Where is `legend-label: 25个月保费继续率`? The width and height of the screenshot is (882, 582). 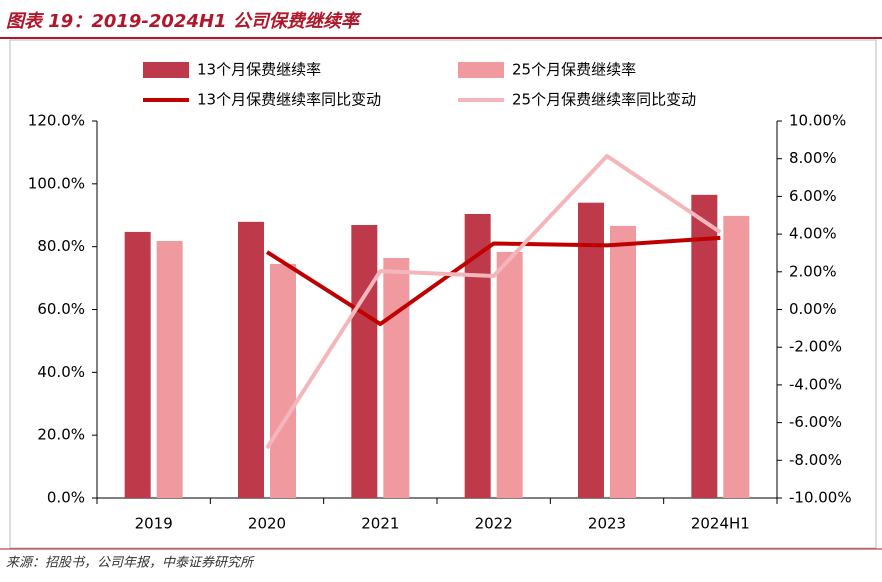 legend-label: 25个月保费继续率 is located at coordinates (574, 70).